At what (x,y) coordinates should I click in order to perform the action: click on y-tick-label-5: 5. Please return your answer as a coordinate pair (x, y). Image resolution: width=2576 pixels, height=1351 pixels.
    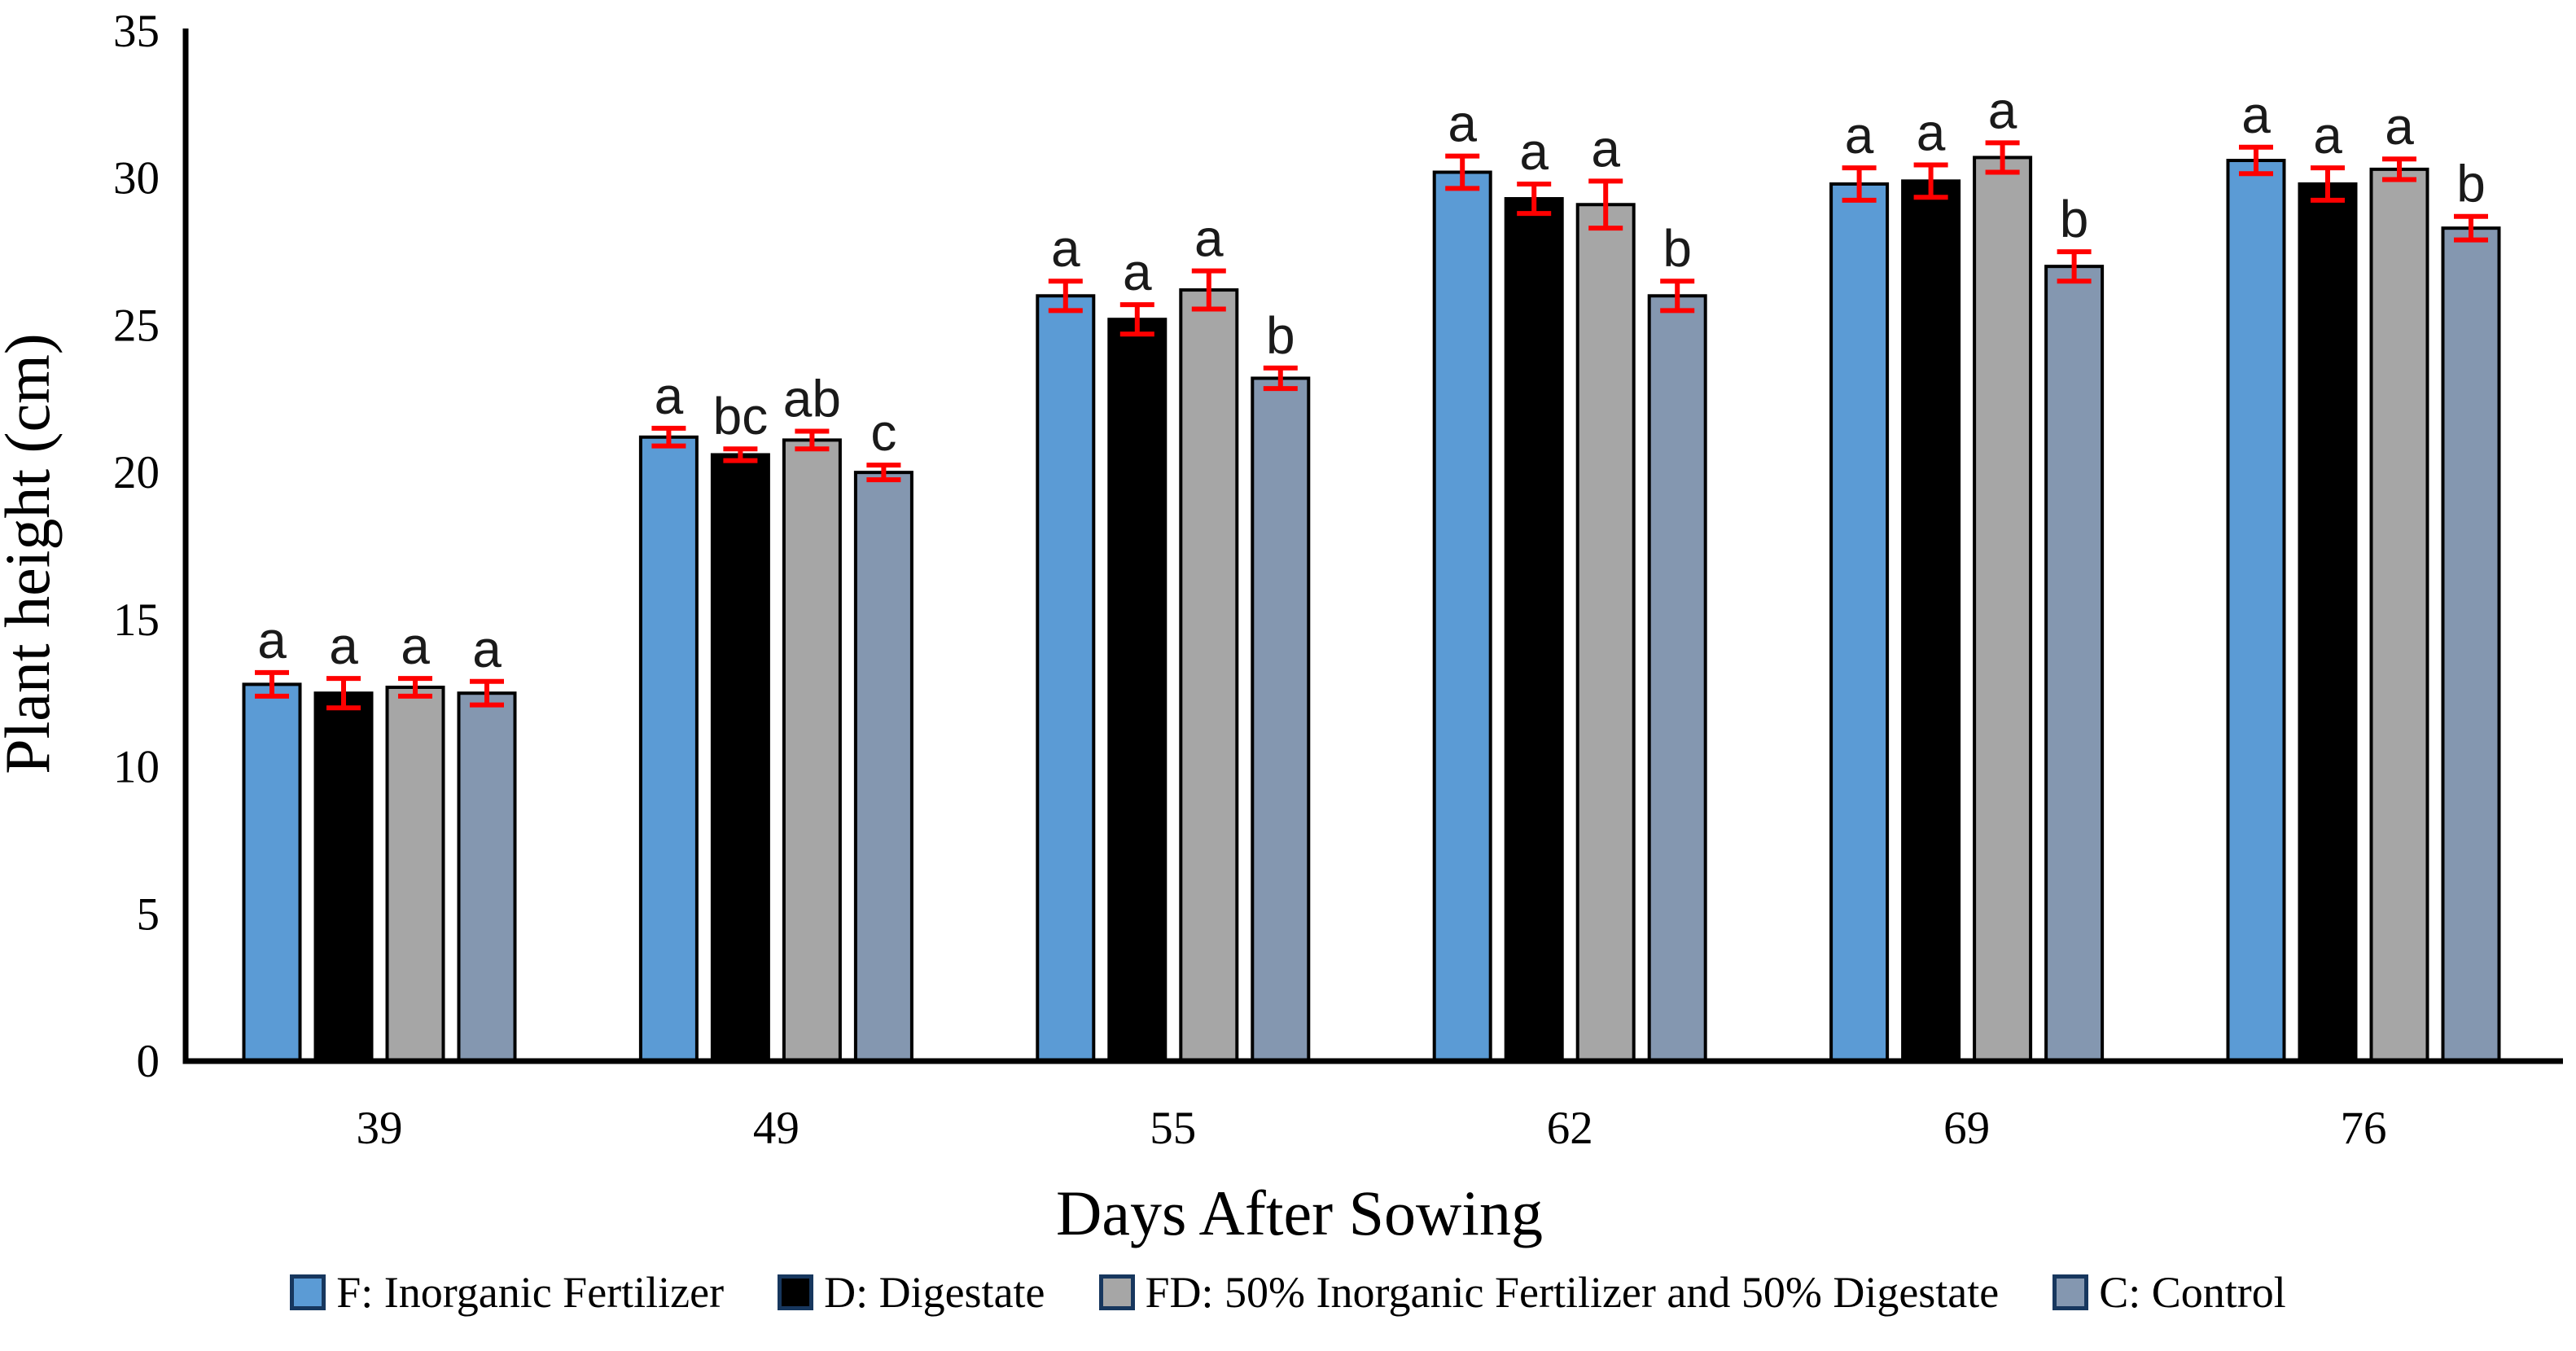
    Looking at the image, I should click on (148, 914).